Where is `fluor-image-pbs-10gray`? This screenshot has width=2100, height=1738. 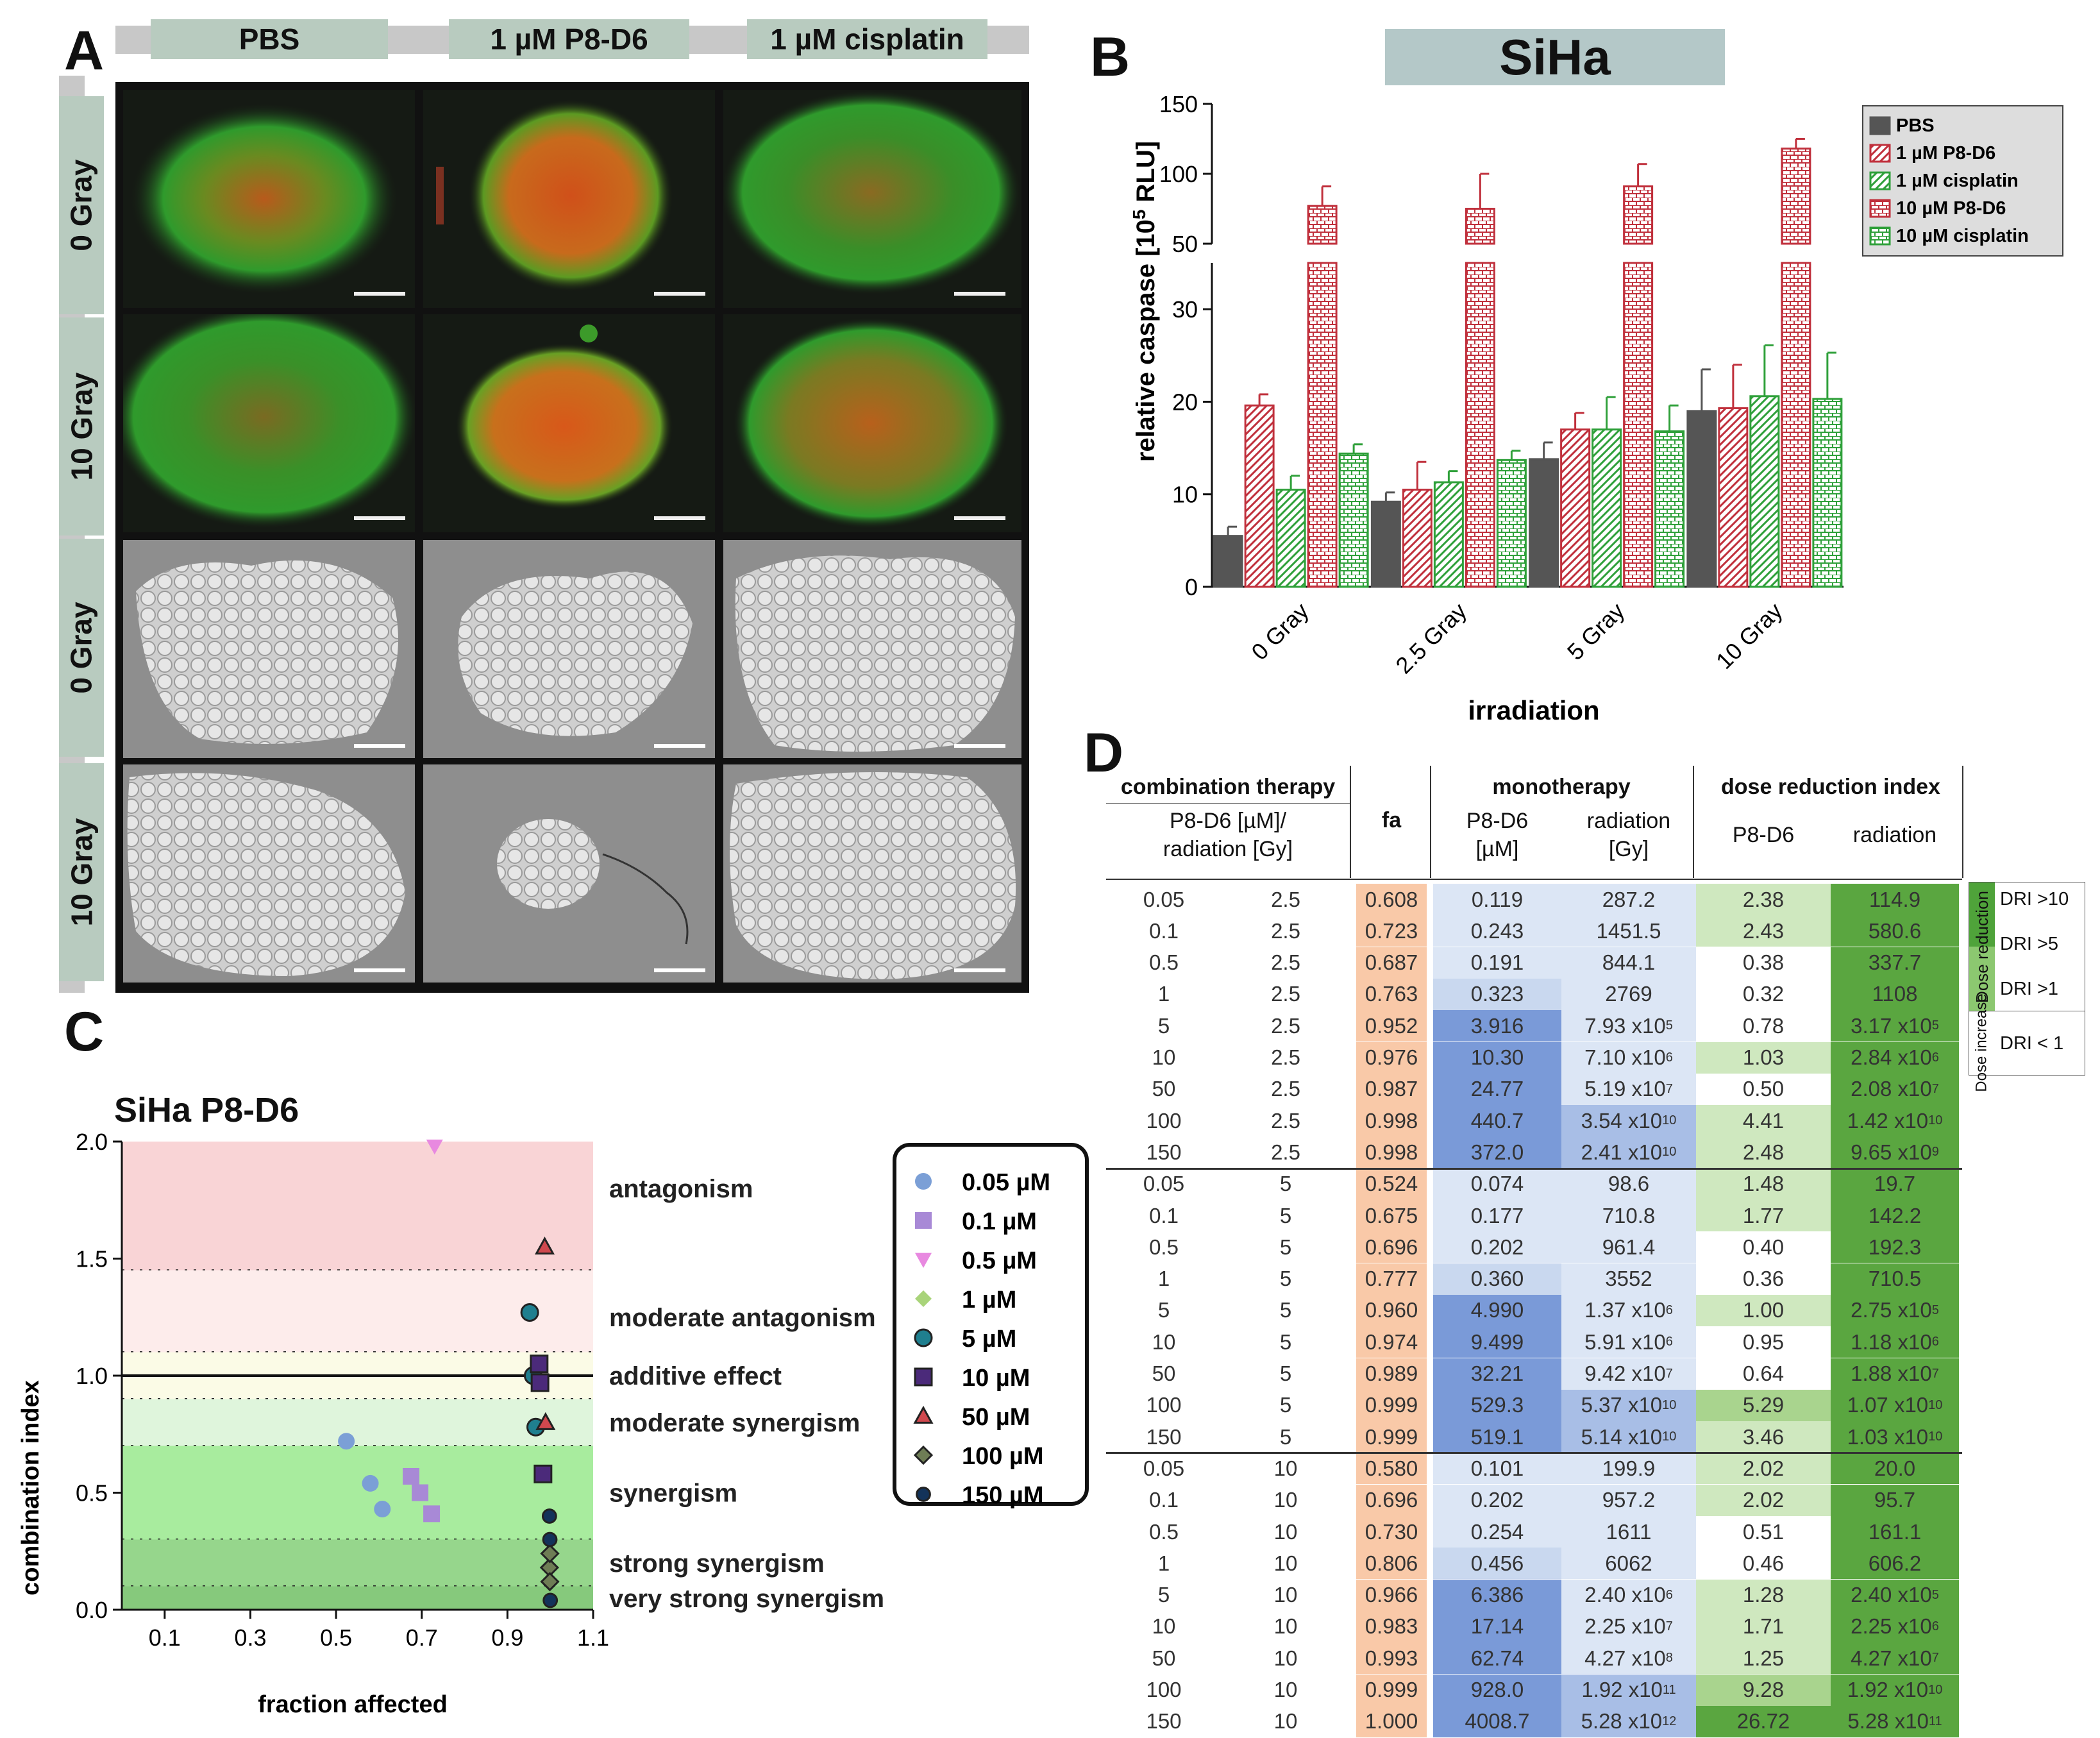
fluor-image-pbs-10gray is located at coordinates (269, 423).